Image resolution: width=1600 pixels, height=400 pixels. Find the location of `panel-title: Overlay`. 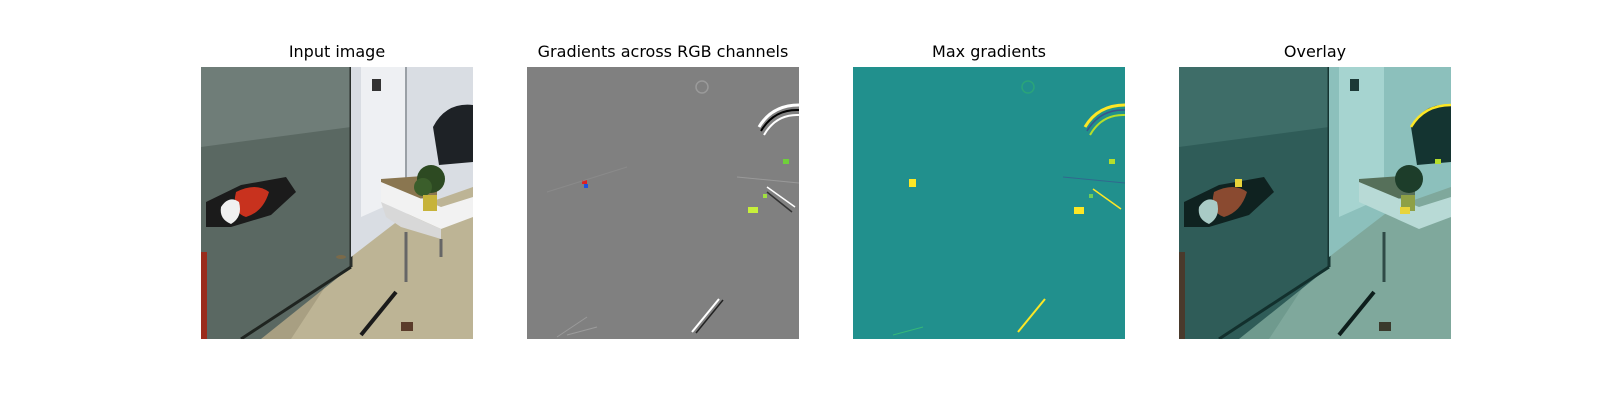

panel-title: Overlay is located at coordinates (1315, 51).